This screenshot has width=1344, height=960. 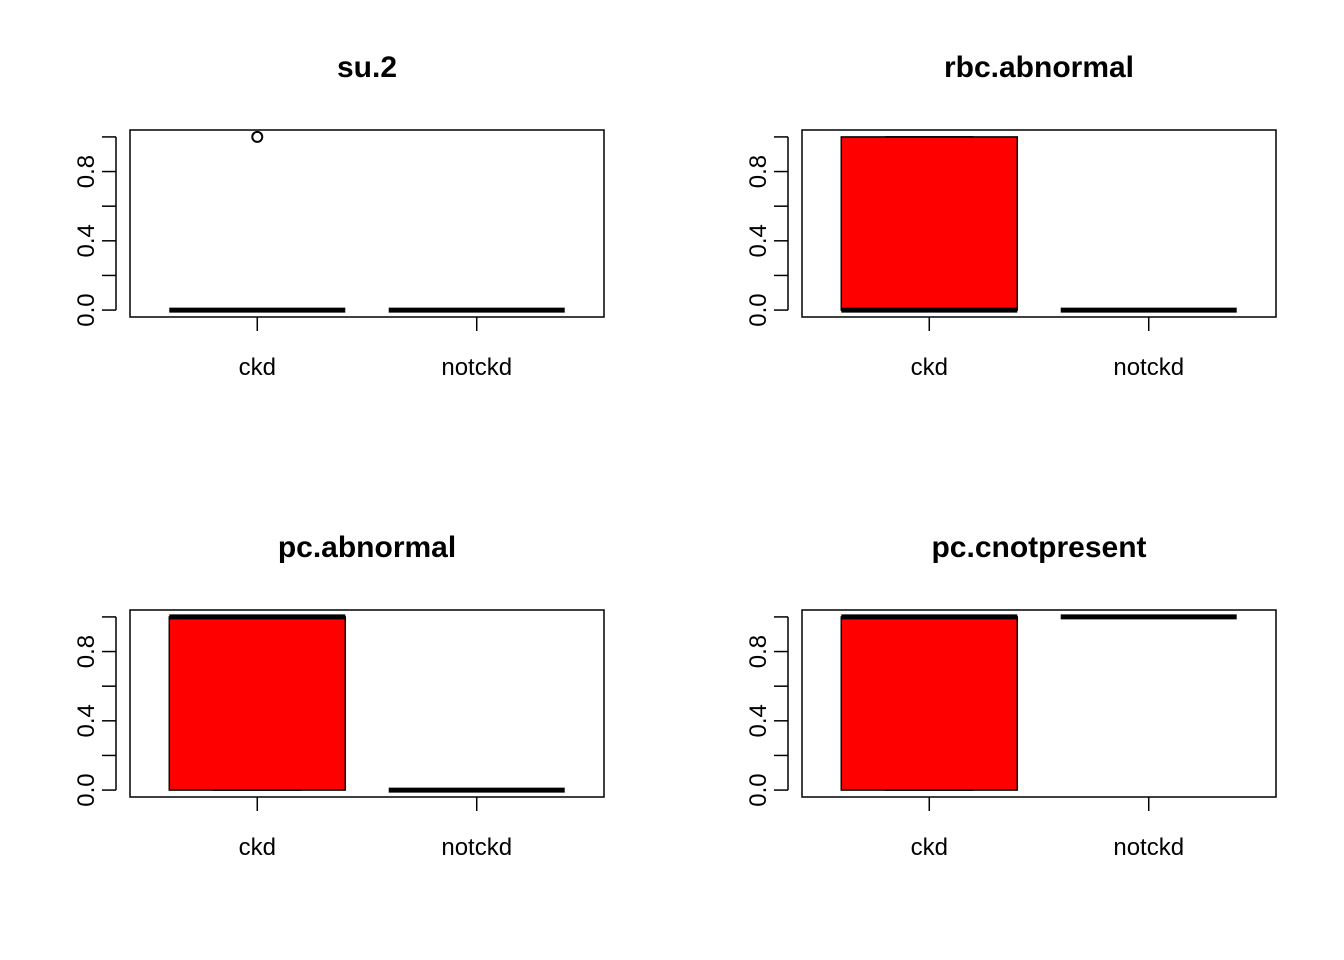 What do you see at coordinates (1039, 67) in the screenshot?
I see `panel-title: rbc.abnormal` at bounding box center [1039, 67].